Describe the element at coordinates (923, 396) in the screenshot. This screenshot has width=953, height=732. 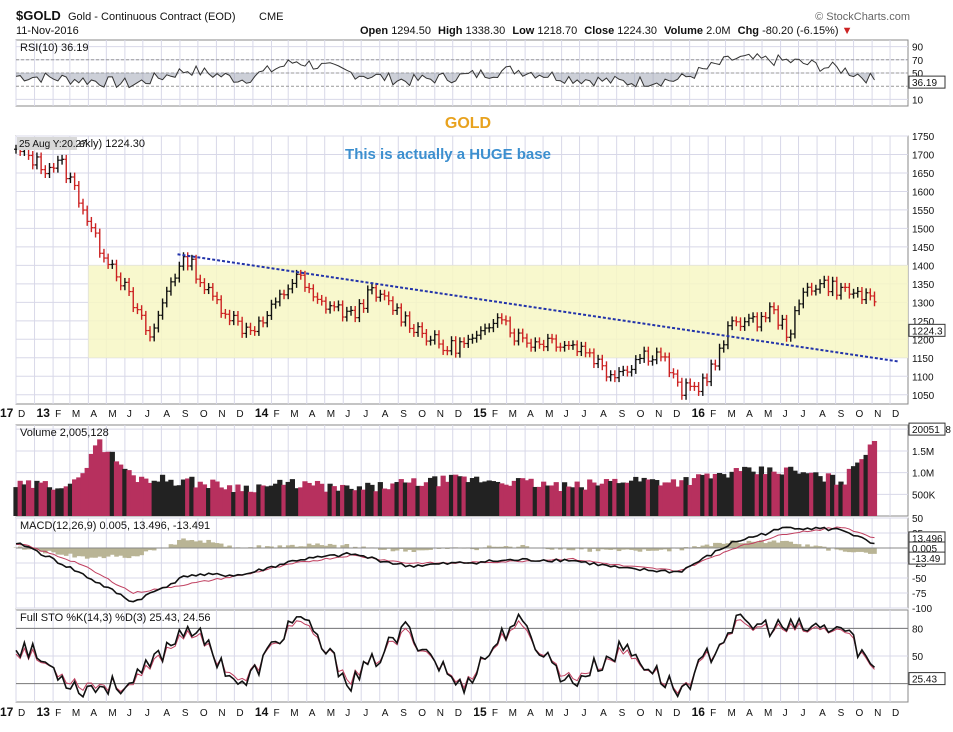
I see `price-tick-label: 1050` at that location.